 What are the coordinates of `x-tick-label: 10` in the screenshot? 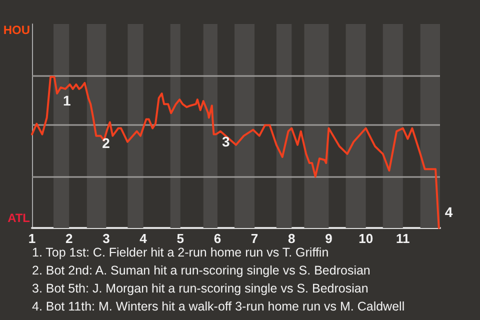 It's located at (366, 238).